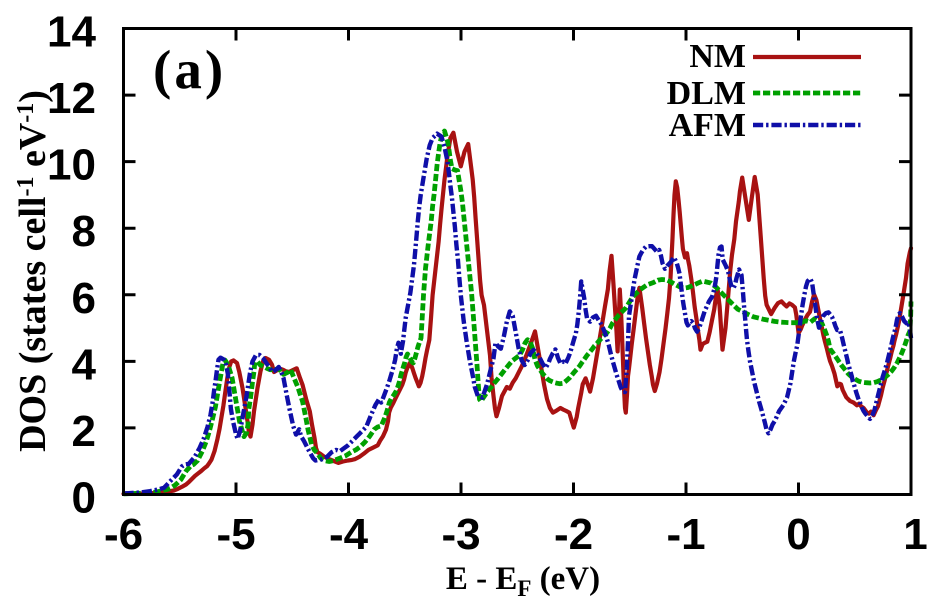 This screenshot has width=946, height=611. I want to click on svg-text: DLM, so click(706, 93).